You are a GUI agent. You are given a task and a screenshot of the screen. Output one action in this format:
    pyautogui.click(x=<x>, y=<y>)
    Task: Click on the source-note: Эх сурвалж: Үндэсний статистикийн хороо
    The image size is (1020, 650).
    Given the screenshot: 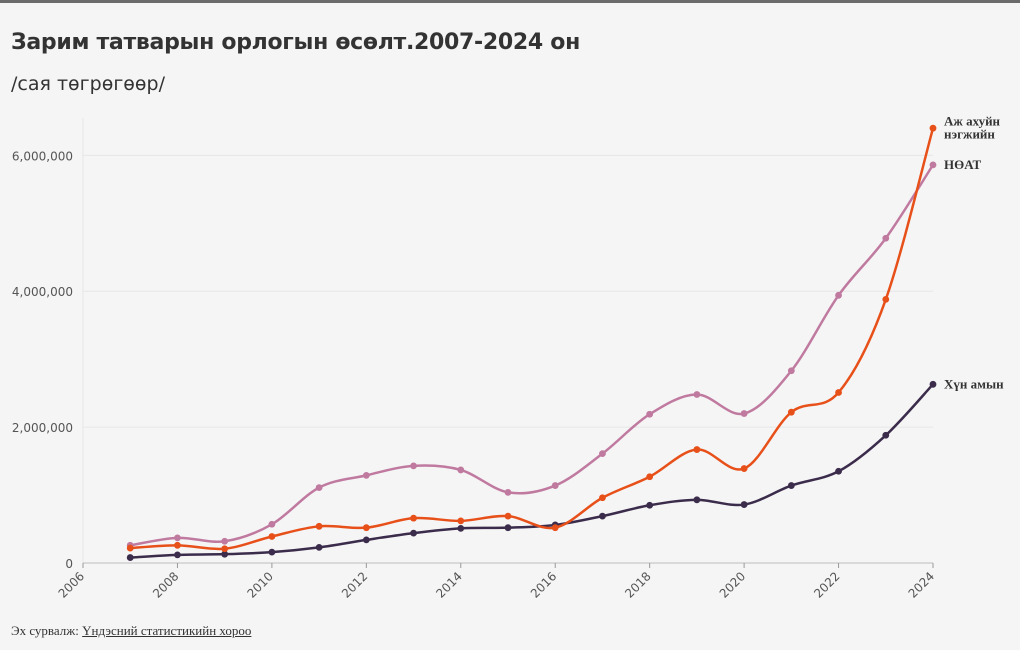 What is the action you would take?
    pyautogui.click(x=131, y=631)
    